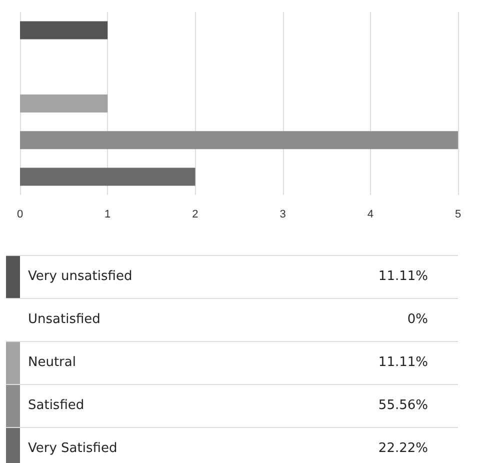 The height and width of the screenshot is (463, 486). What do you see at coordinates (195, 214) in the screenshot?
I see `x-tick-label: 2` at bounding box center [195, 214].